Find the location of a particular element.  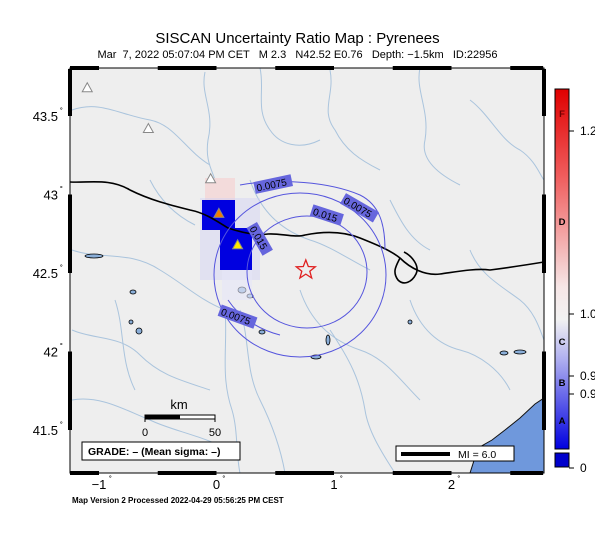

mi-text: MI = 6.0 is located at coordinates (477, 455).